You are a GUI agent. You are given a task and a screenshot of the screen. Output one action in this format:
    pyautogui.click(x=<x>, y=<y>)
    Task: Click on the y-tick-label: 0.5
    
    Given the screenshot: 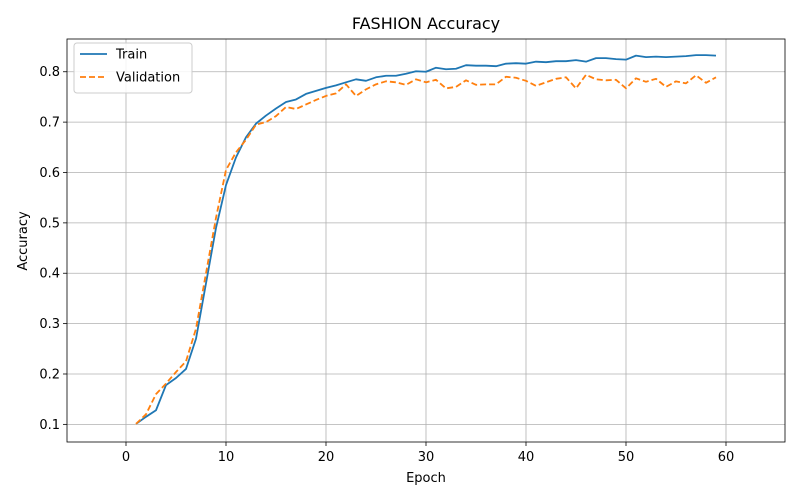 What is the action you would take?
    pyautogui.click(x=49, y=223)
    